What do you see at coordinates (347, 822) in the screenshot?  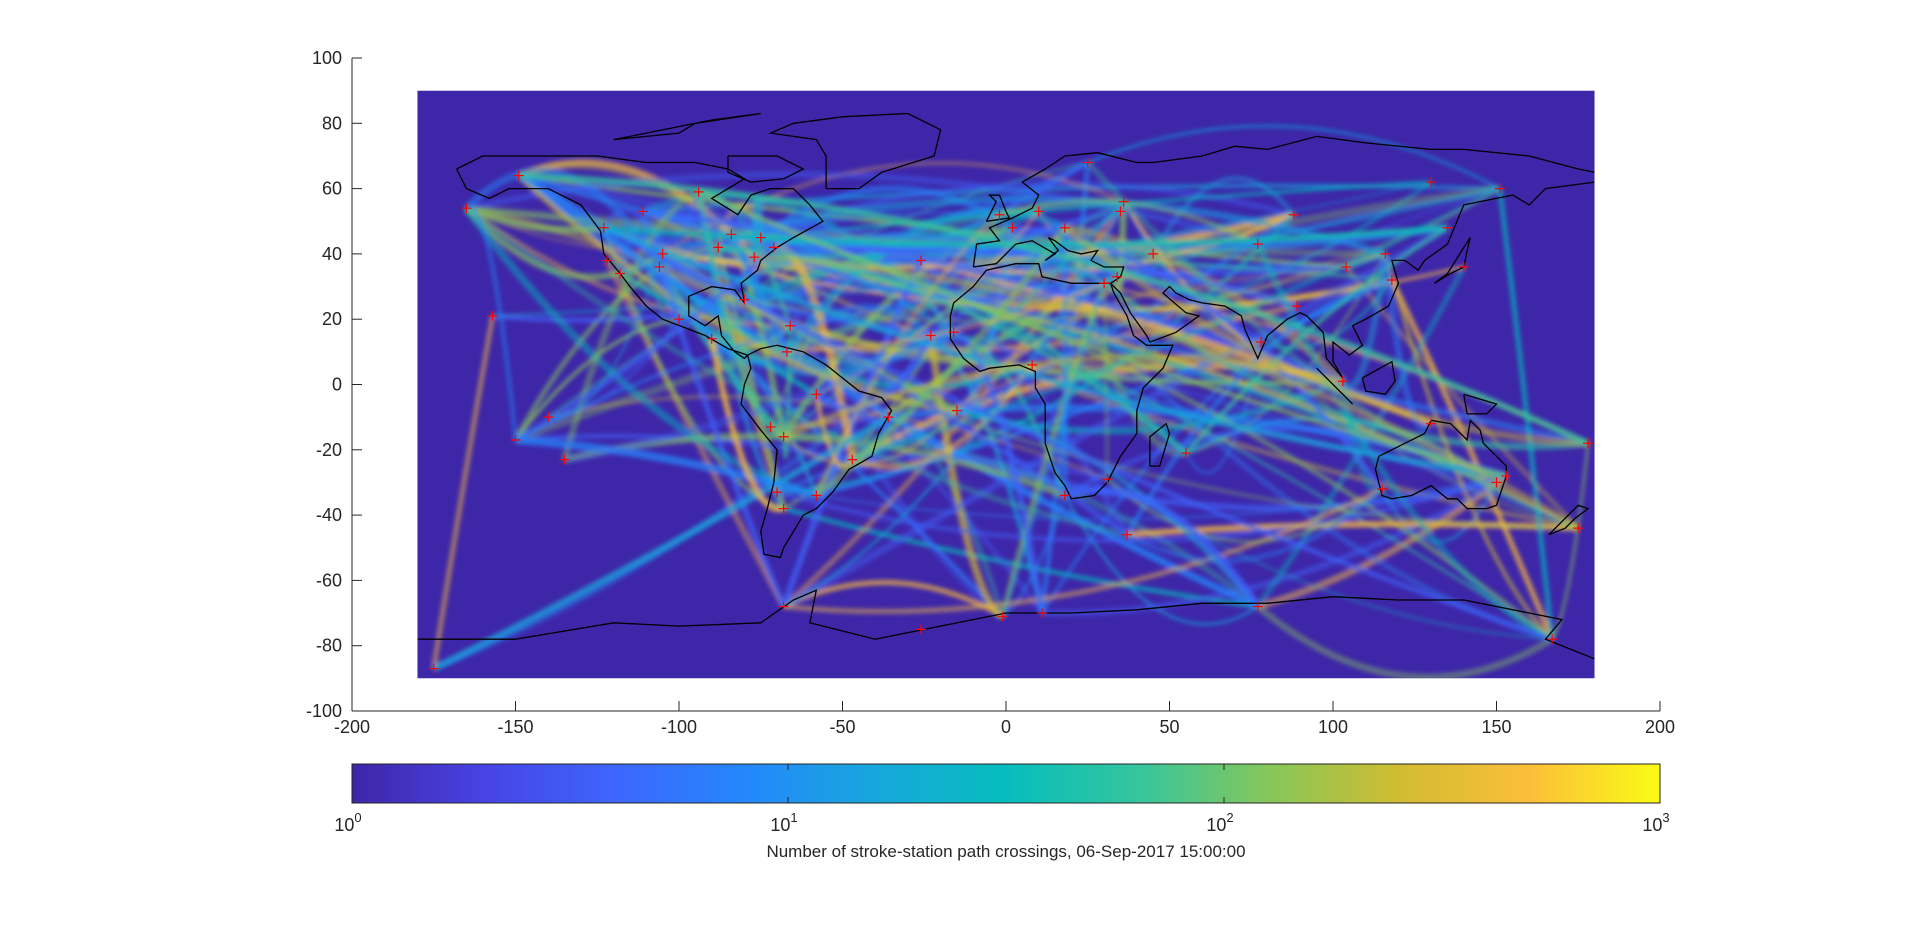 I see `colorbar-tick-label: 10⁰` at bounding box center [347, 822].